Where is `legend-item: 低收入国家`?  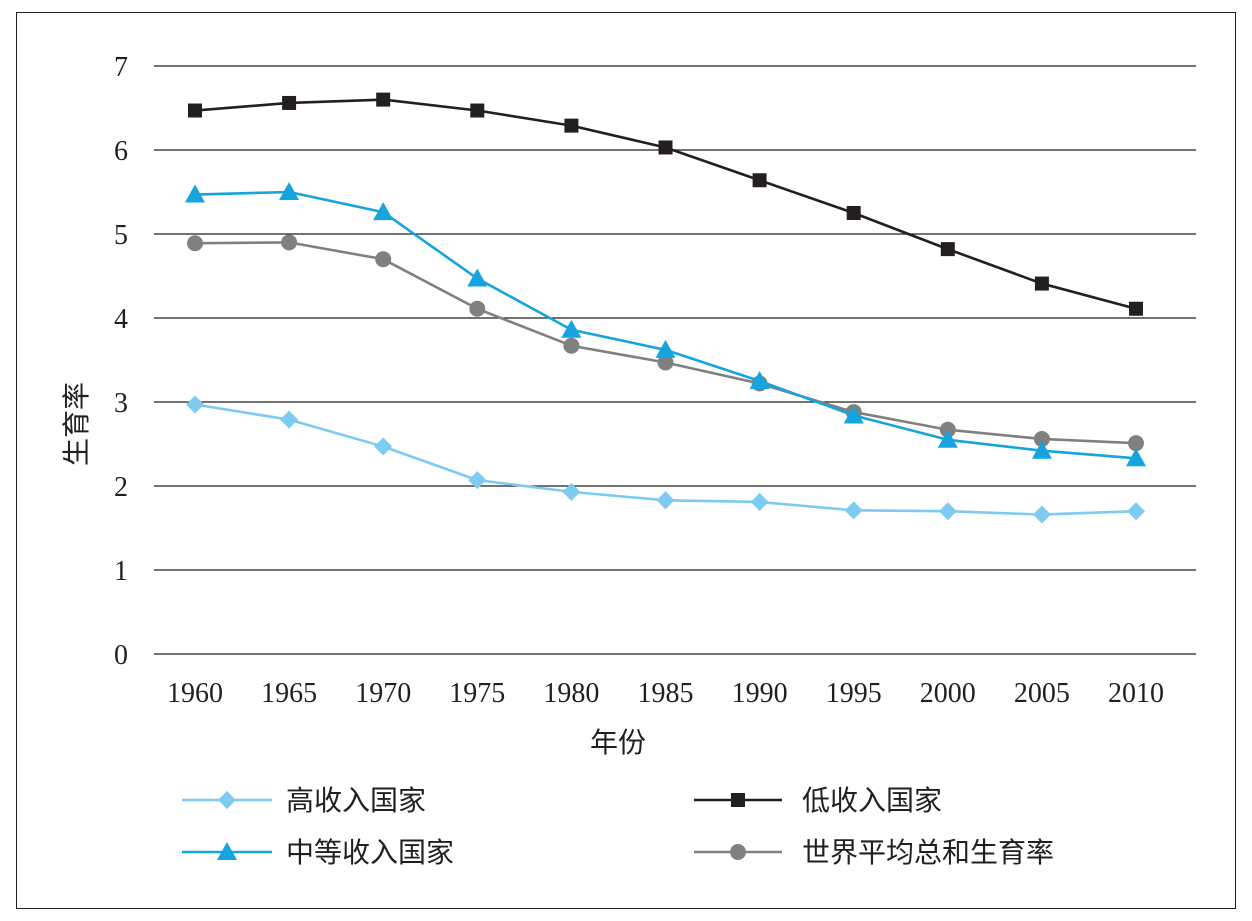
legend-item: 低收入国家 is located at coordinates (818, 800).